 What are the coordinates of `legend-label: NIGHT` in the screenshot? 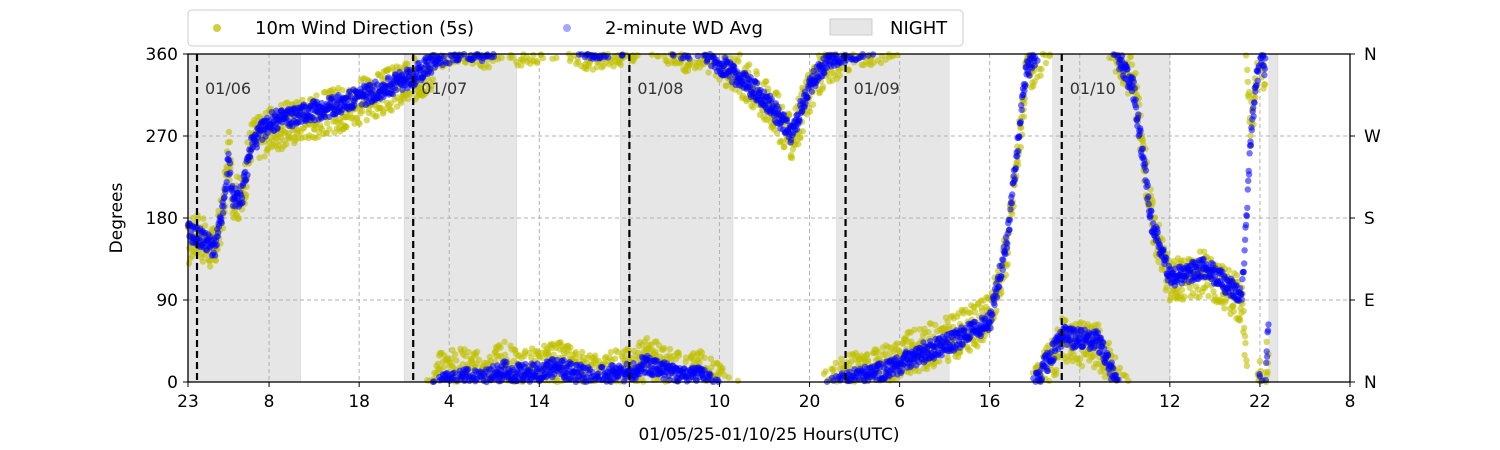 It's located at (919, 28).